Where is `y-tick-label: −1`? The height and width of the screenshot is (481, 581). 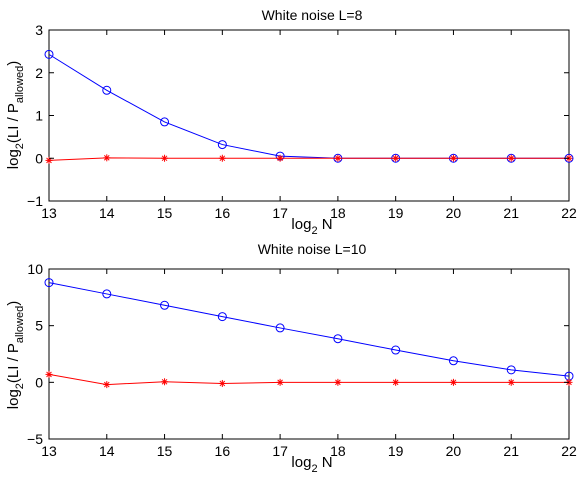 y-tick-label: −1 is located at coordinates (35, 201).